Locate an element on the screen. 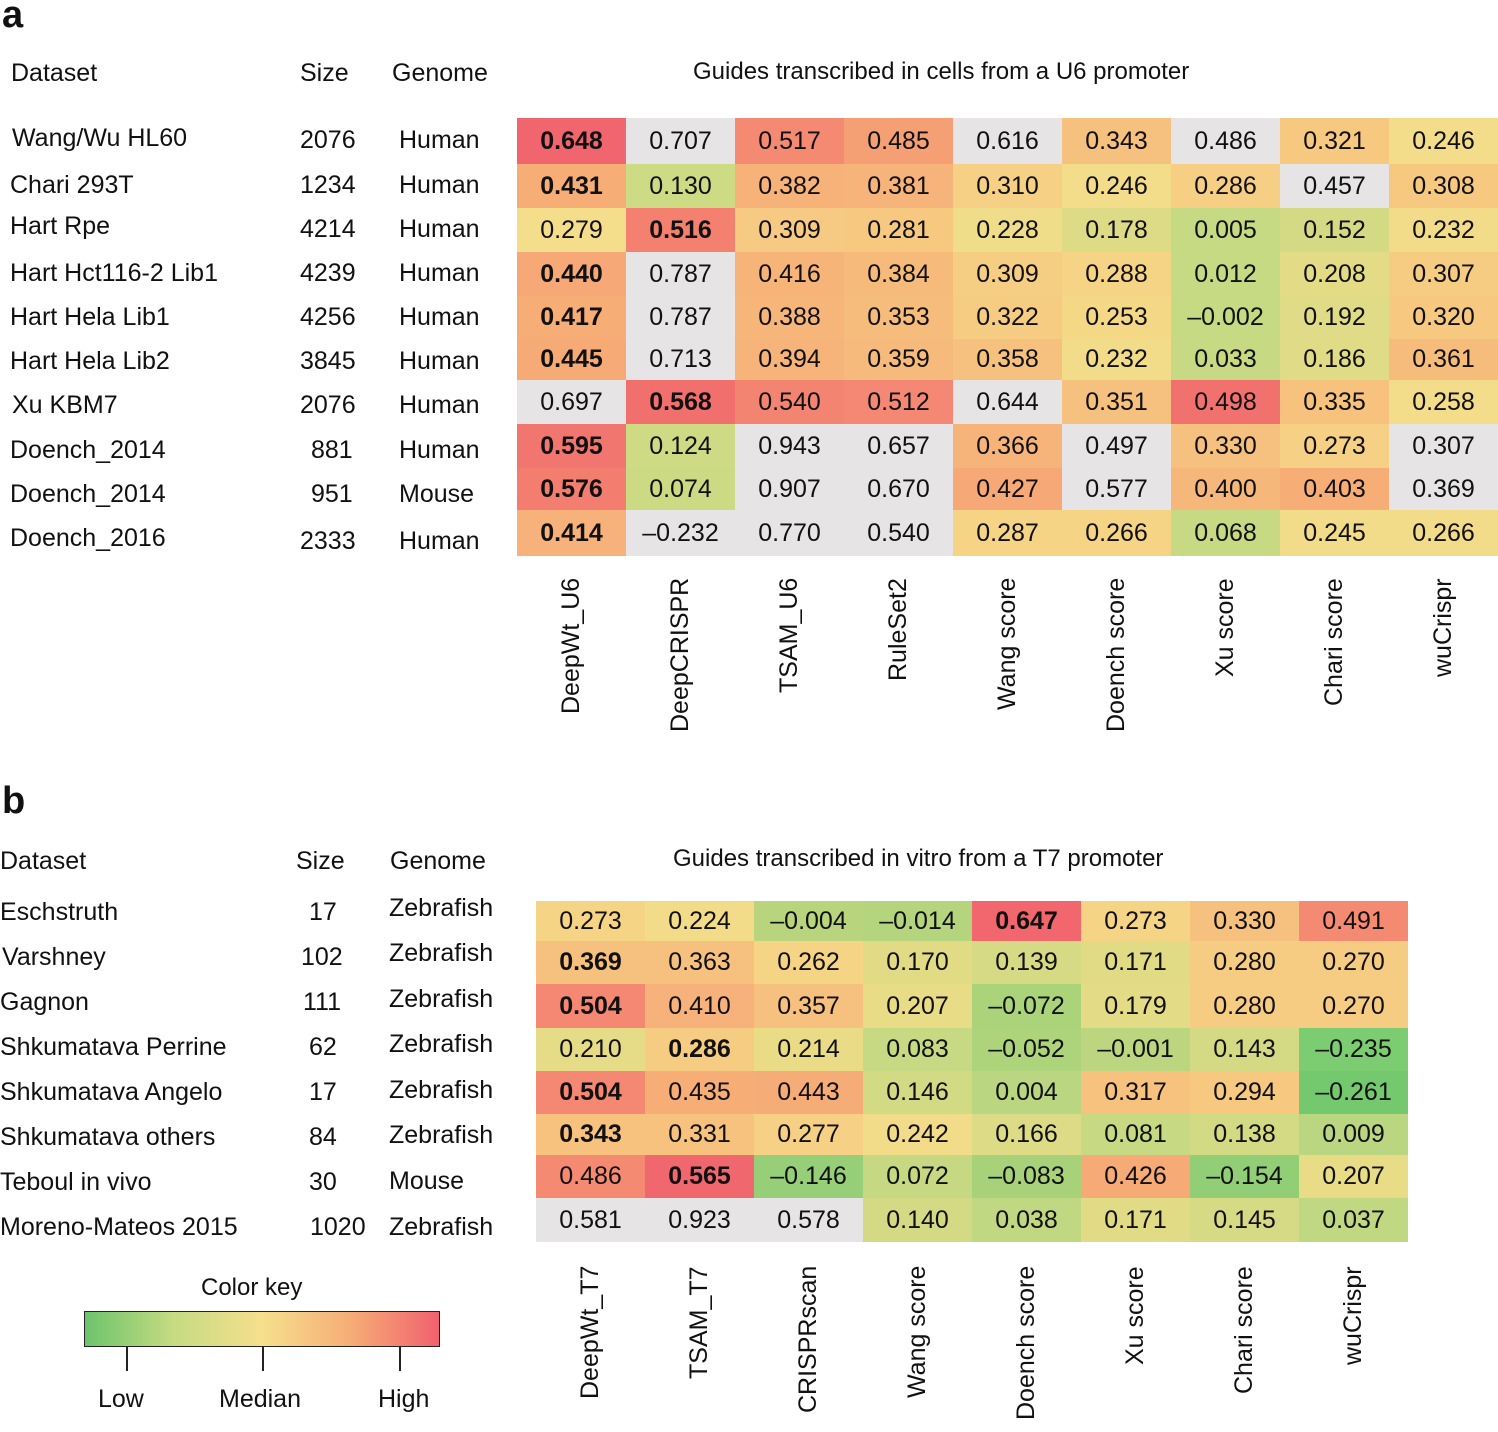  row-a-3-dataset: Hart Hct116-2 Lib1 is located at coordinates (114, 273).